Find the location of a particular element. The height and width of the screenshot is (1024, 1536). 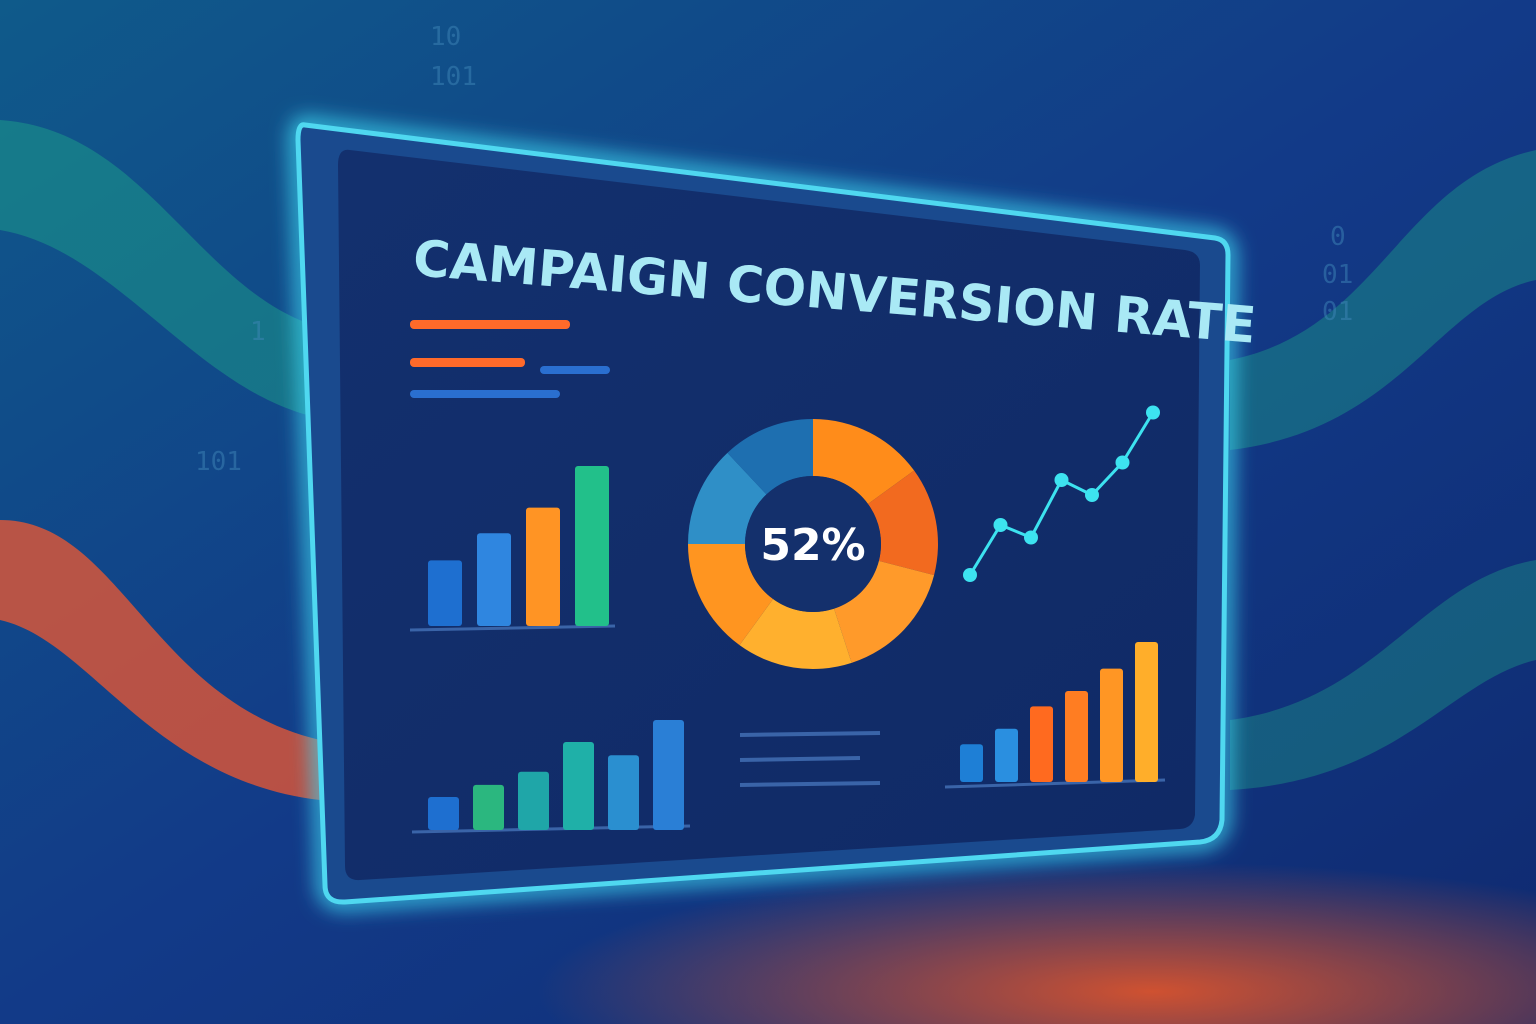

donut-hole is located at coordinates (813, 544).